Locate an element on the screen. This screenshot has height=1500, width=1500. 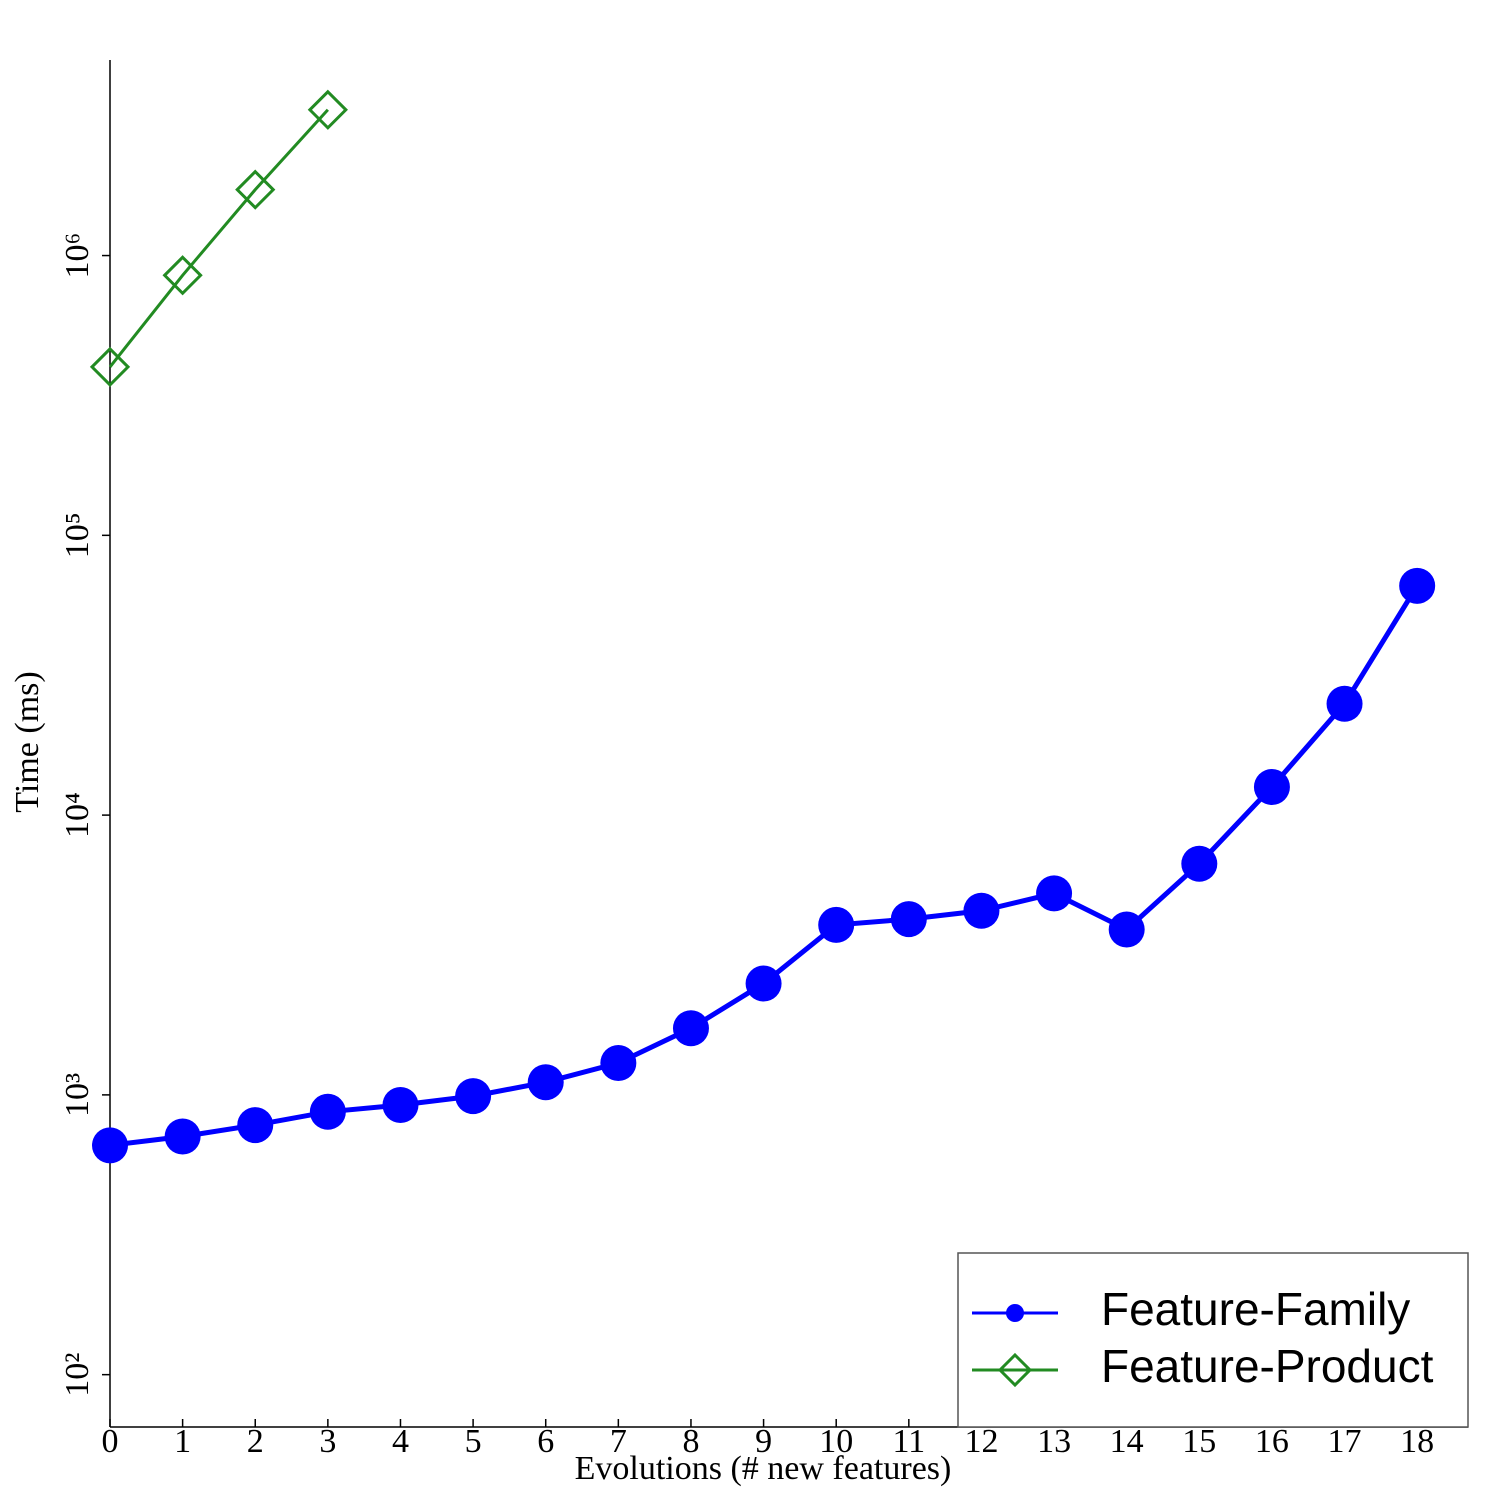
legend-label: Feature-Family is located at coordinates (1255, 1309).